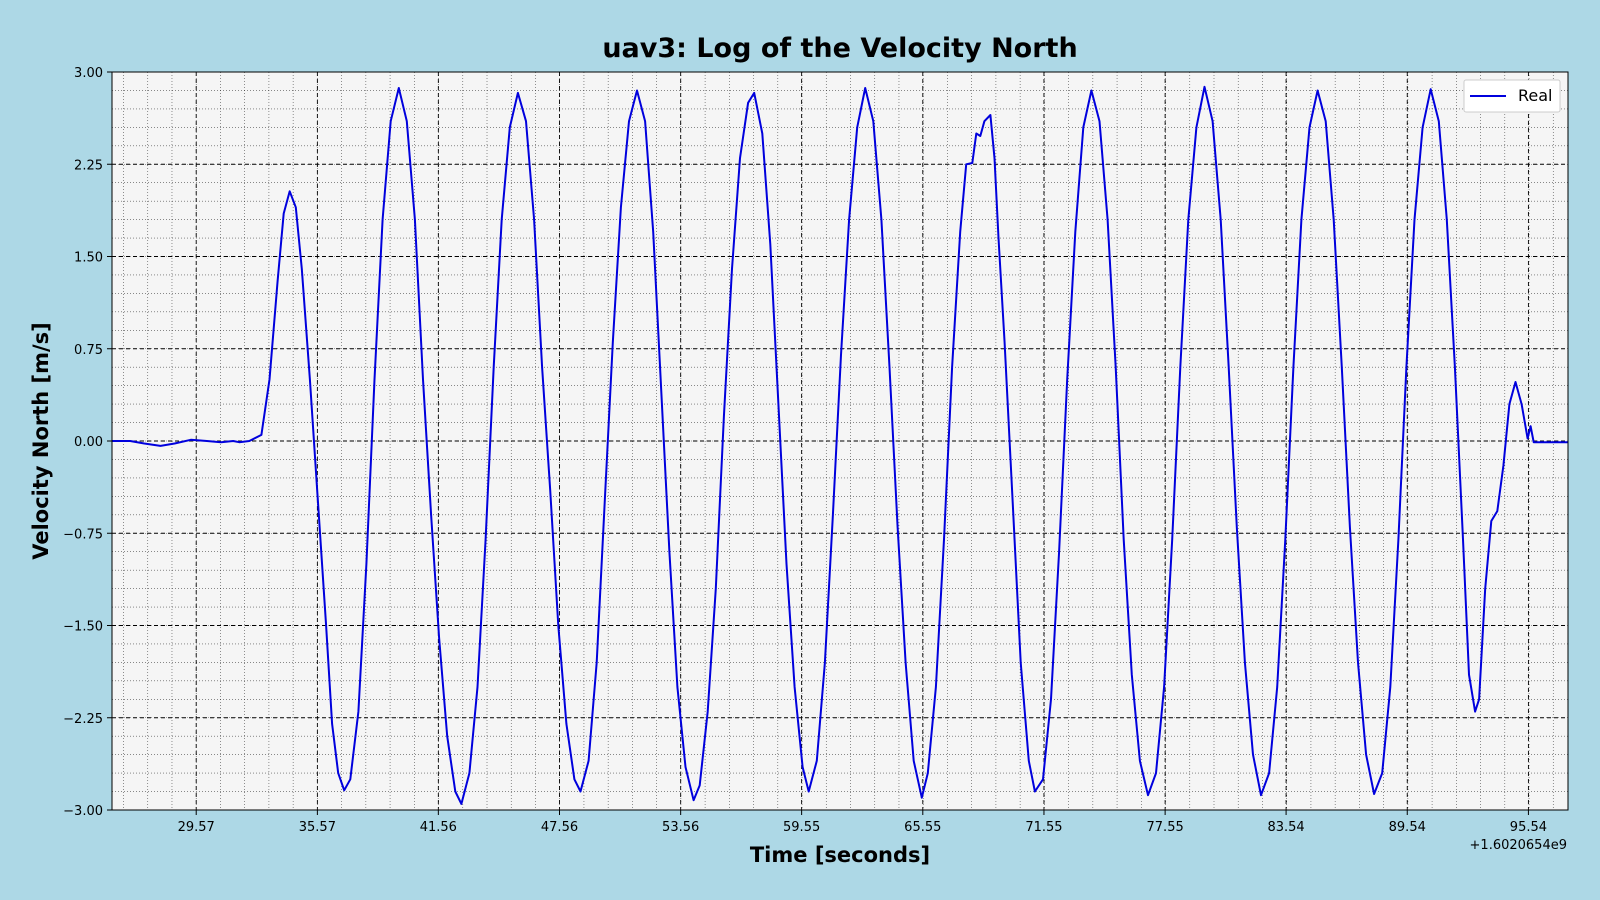  Describe the element at coordinates (88, 258) in the screenshot. I see `y-tick-label: 1.50` at that location.